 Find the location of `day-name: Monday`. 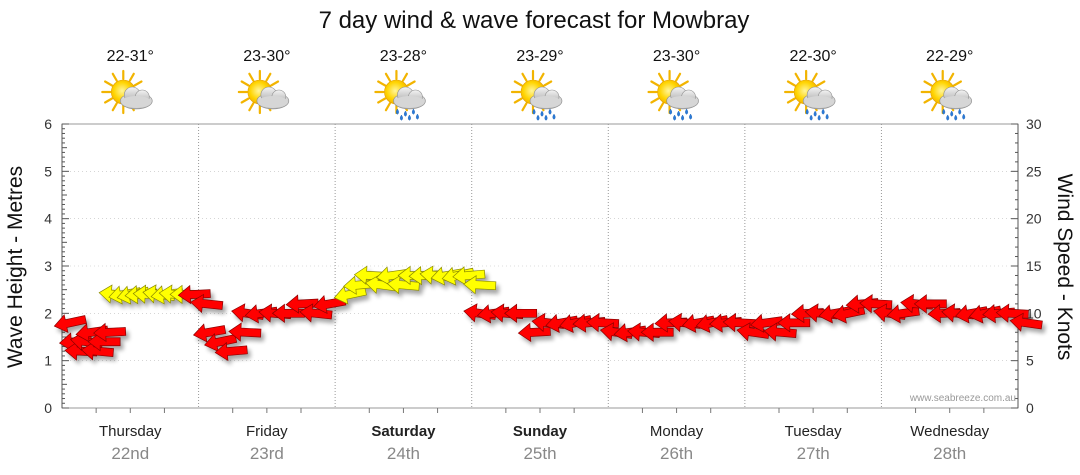

day-name: Monday is located at coordinates (677, 431).